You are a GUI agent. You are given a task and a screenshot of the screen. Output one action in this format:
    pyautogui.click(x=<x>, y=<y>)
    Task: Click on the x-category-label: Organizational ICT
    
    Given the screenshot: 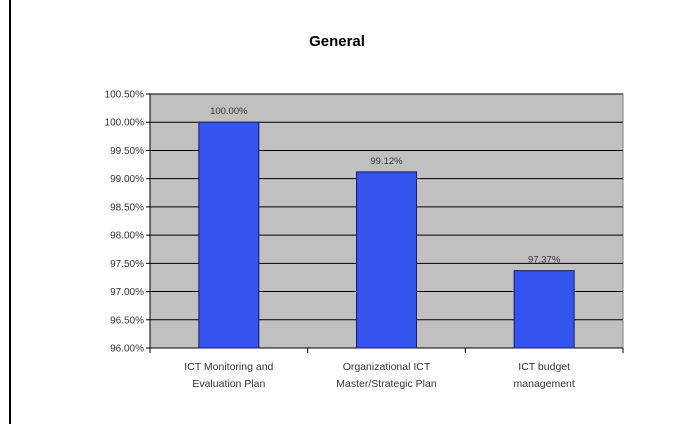 What is the action you would take?
    pyautogui.click(x=387, y=367)
    